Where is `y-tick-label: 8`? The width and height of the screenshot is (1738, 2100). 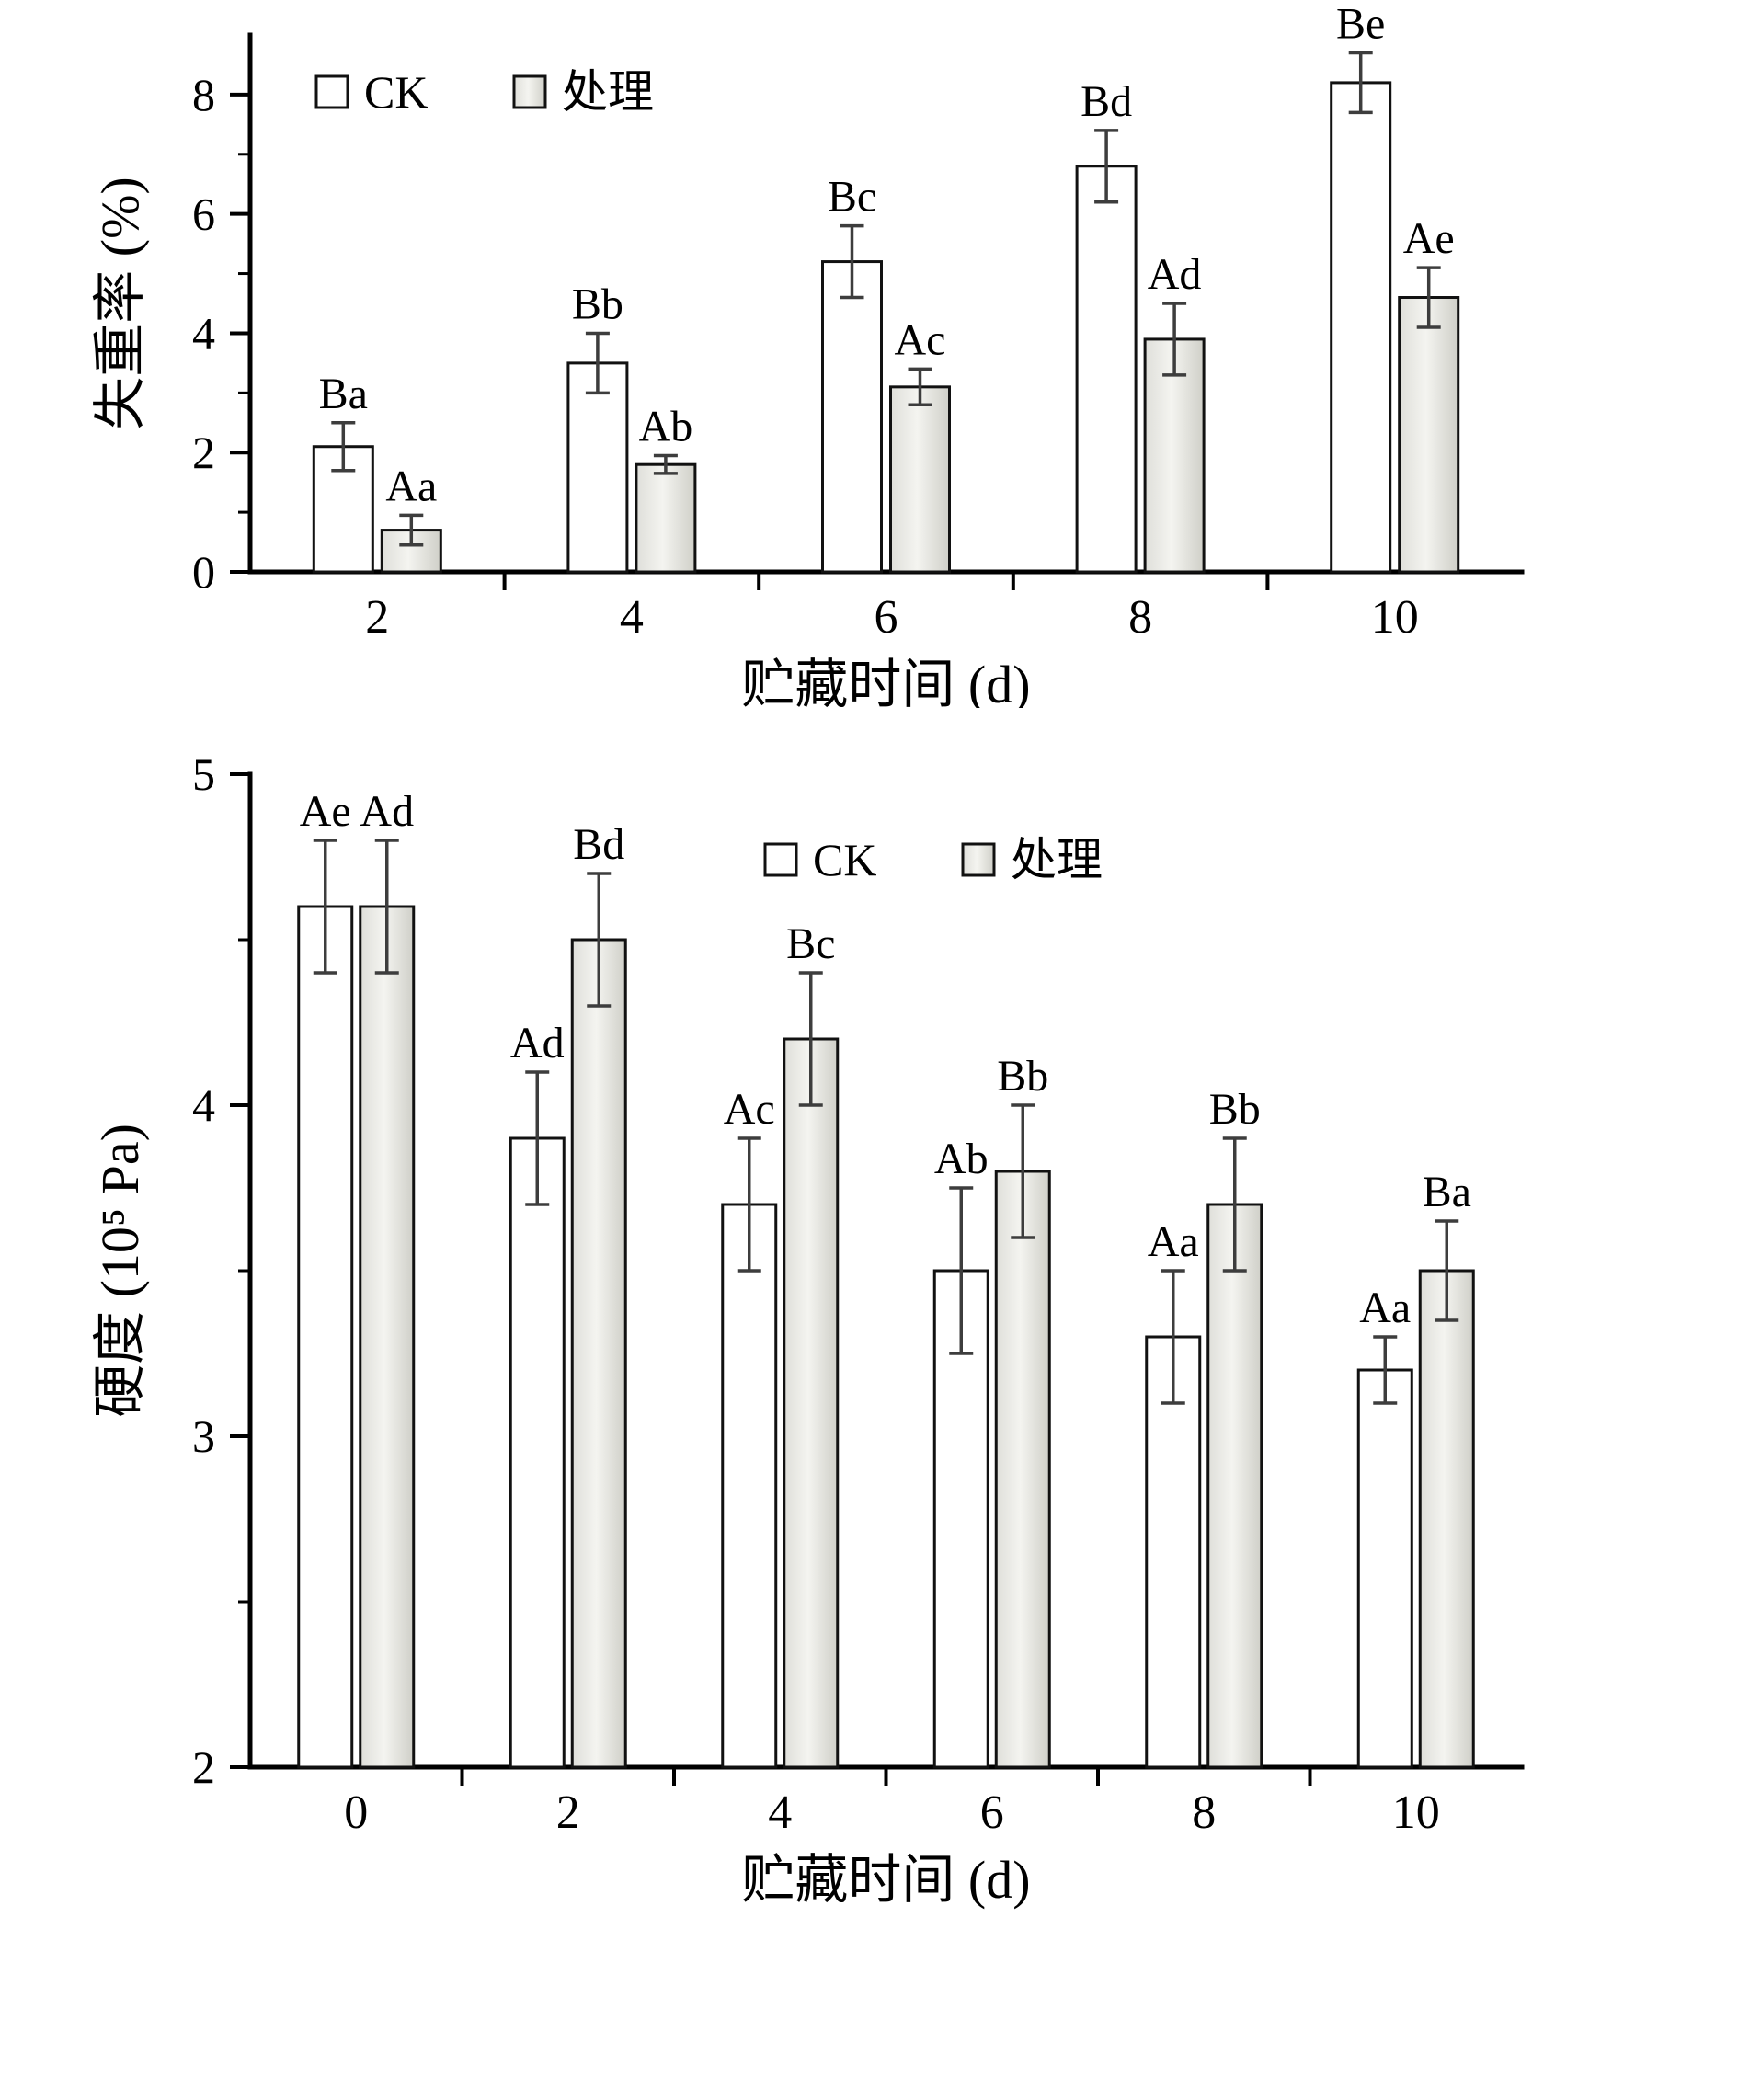 y-tick-label: 8 is located at coordinates (204, 95).